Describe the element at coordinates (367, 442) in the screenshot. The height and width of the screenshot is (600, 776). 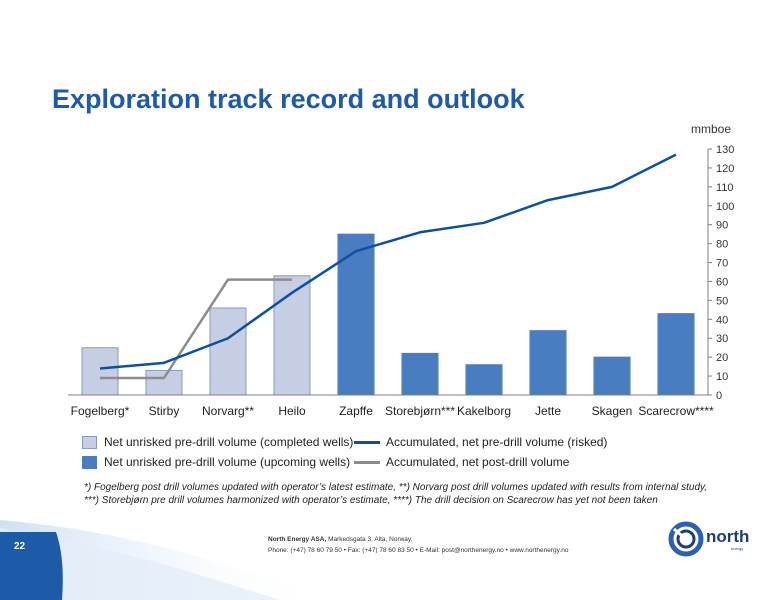
I see `legend-swatch-risked` at that location.